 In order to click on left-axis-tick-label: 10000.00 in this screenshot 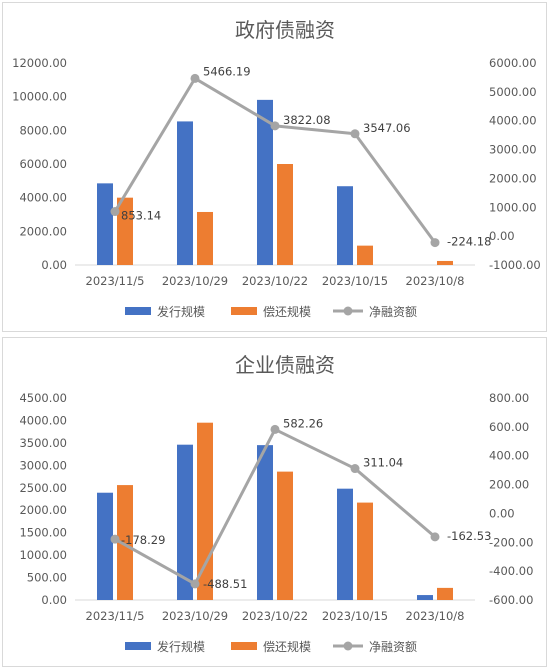, I will do `click(39, 97)`.